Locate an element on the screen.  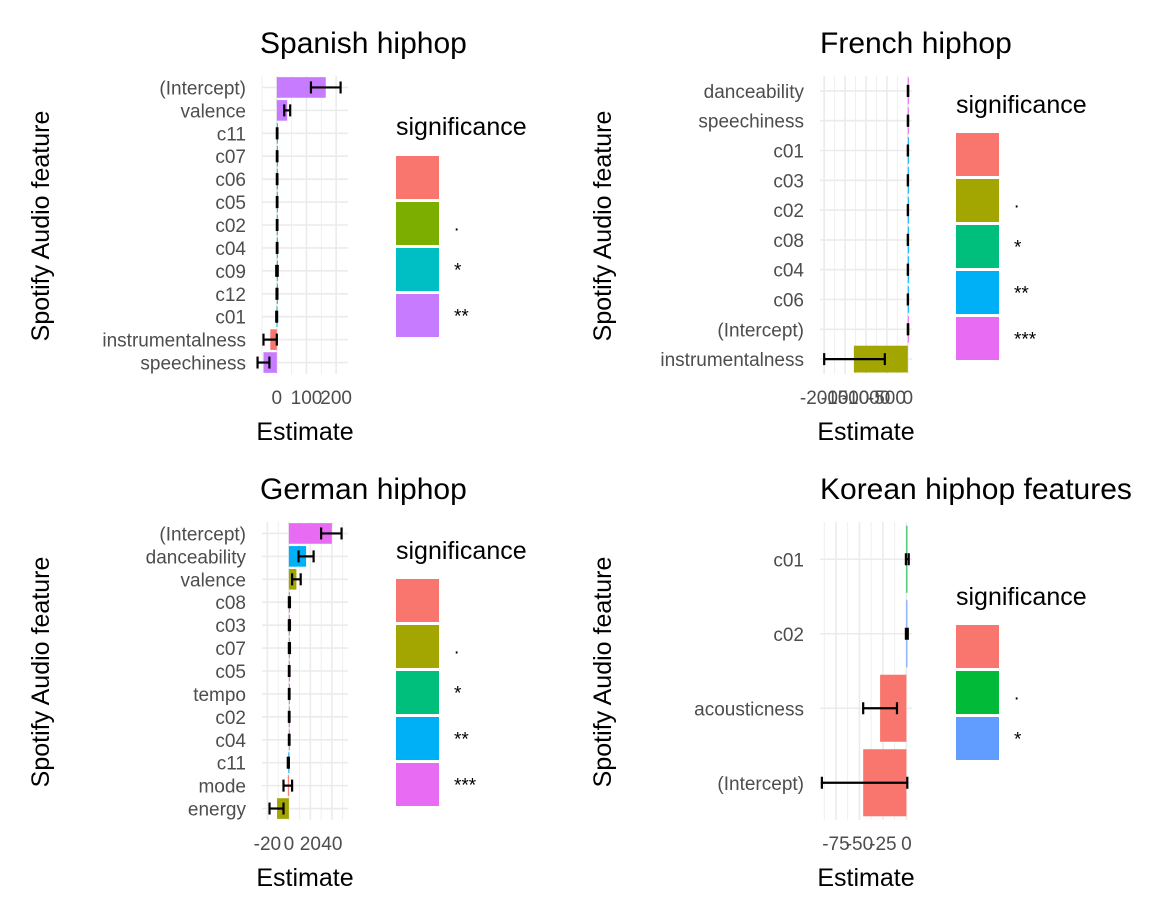
chart-title: Spanish hiphop is located at coordinates (363, 43).